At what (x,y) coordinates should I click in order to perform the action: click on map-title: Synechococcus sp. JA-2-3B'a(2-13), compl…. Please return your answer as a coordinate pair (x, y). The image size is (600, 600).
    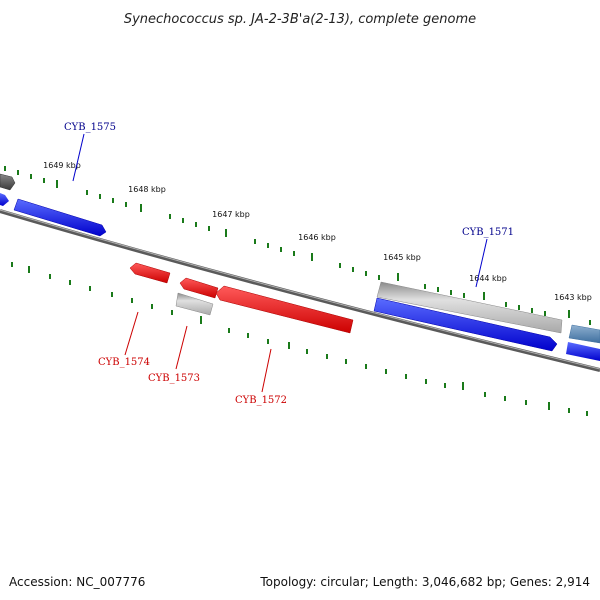
    Looking at the image, I should click on (300, 19).